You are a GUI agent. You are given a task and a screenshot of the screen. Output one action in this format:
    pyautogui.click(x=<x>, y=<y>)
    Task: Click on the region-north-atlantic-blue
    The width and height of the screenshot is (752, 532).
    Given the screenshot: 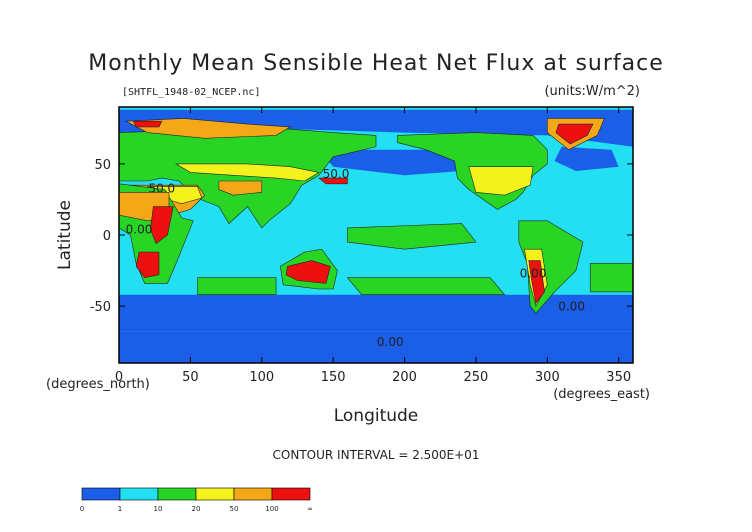 What is the action you would take?
    pyautogui.click(x=586, y=158)
    